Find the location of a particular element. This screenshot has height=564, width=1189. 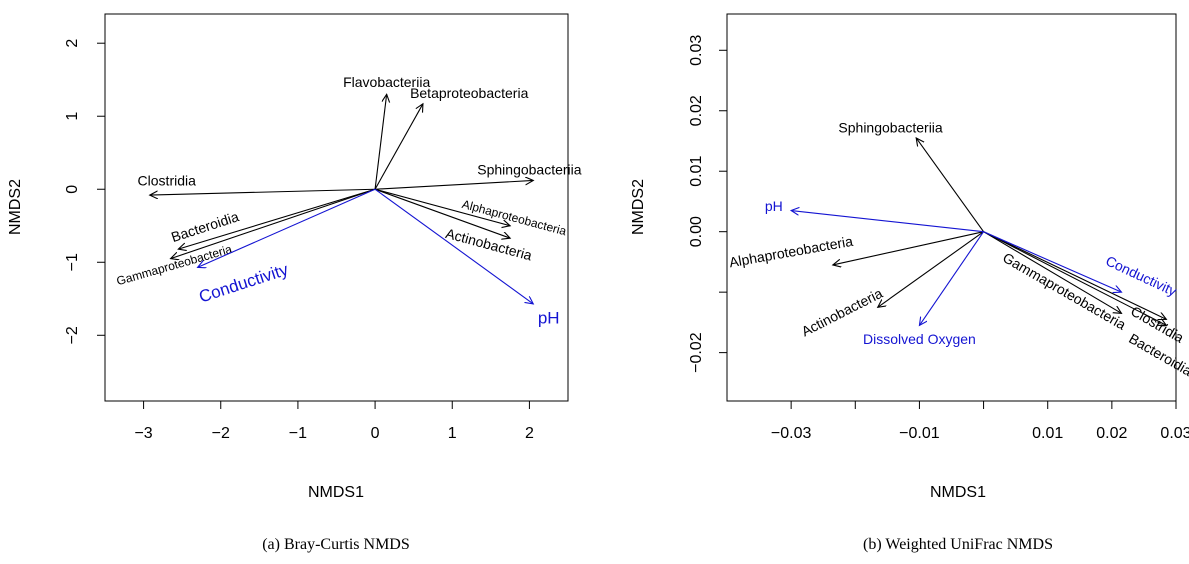

x-tick-label: 0.03 is located at coordinates (1174, 433).